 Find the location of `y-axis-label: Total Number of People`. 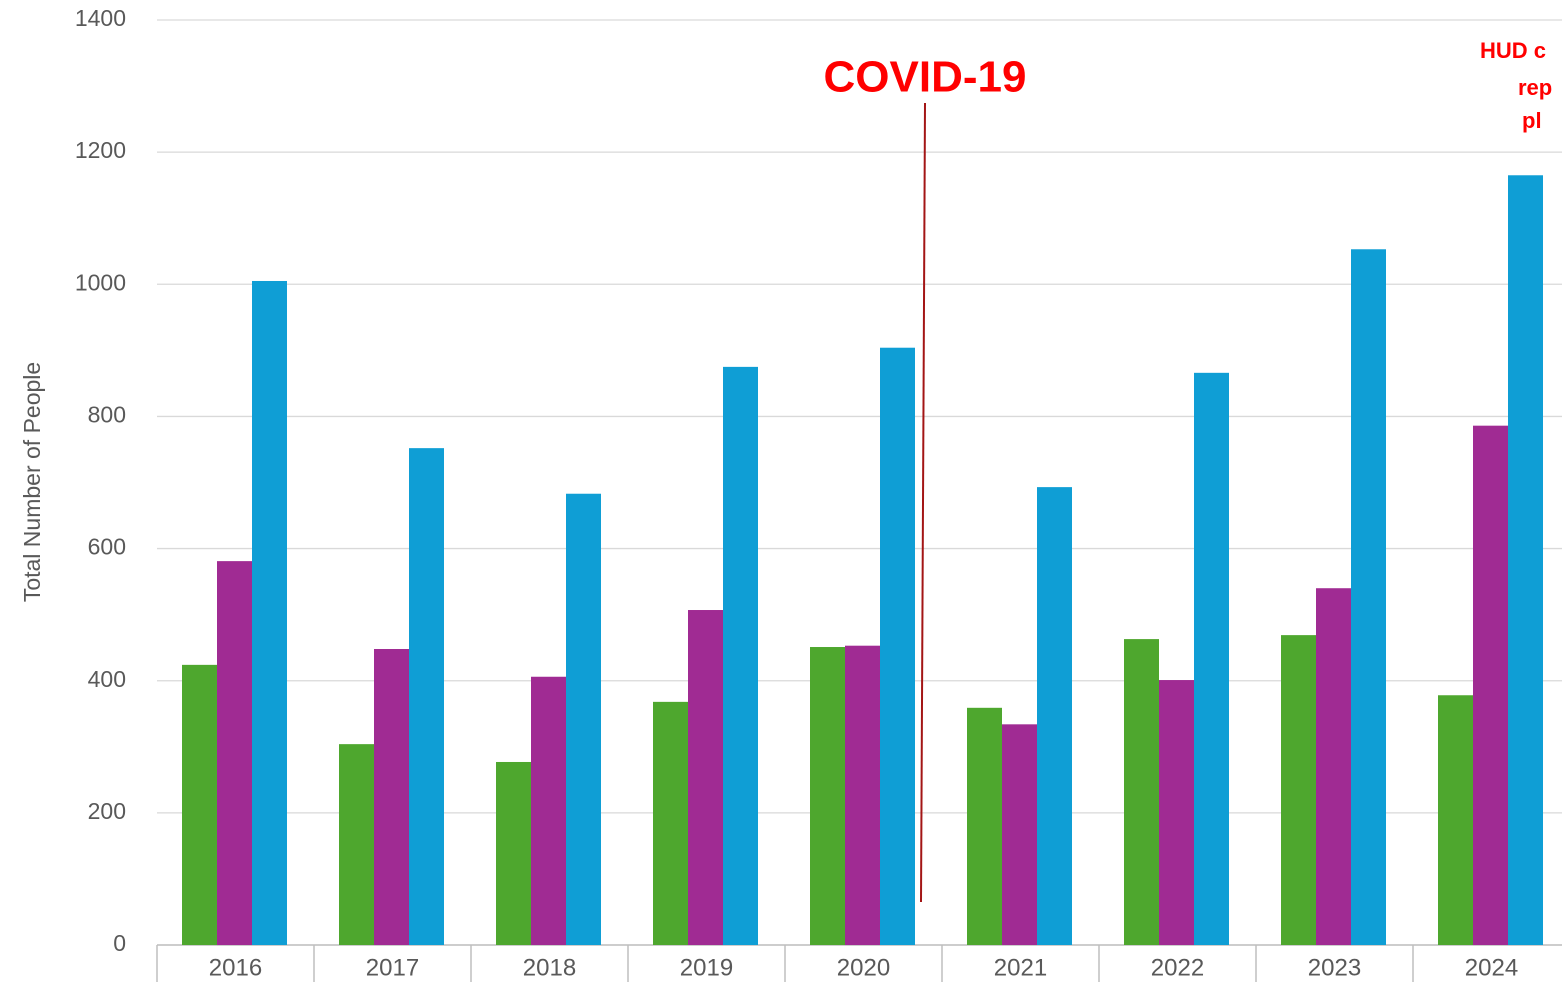

y-axis-label: Total Number of People is located at coordinates (32, 482).